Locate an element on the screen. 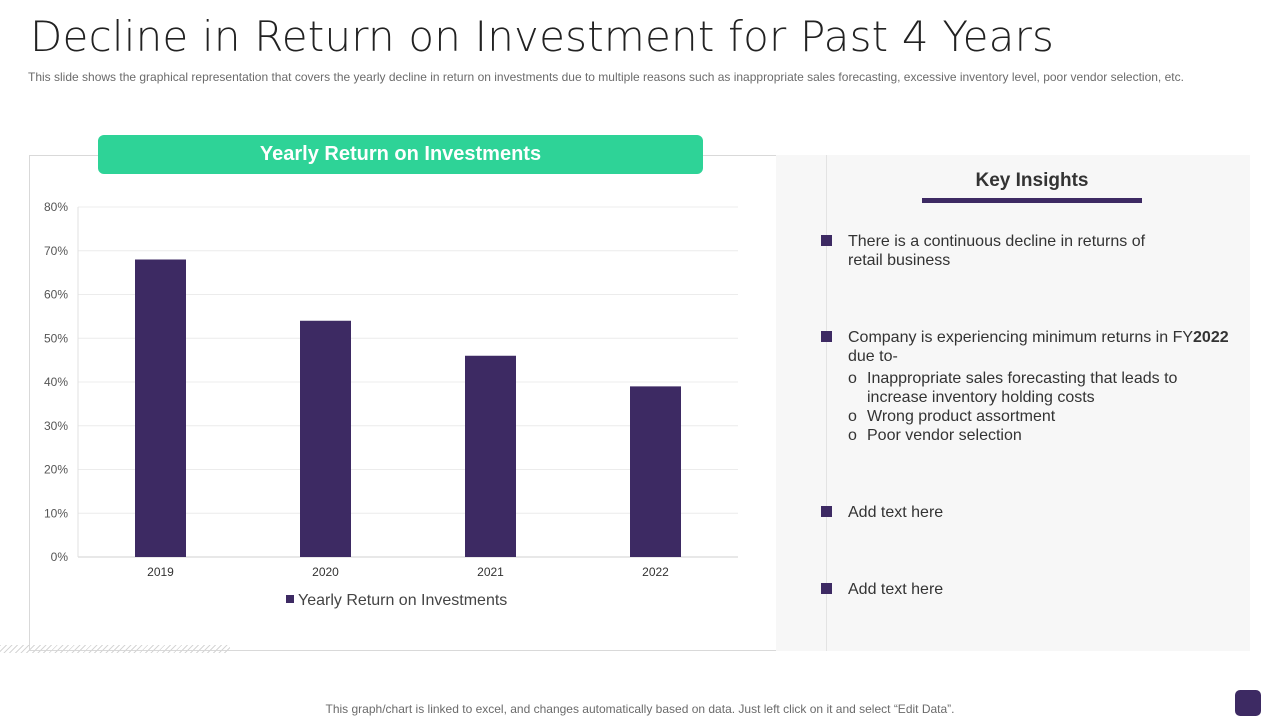 This screenshot has height=720, width=1280. insight-item-2-year: 2022 is located at coordinates (1211, 337).